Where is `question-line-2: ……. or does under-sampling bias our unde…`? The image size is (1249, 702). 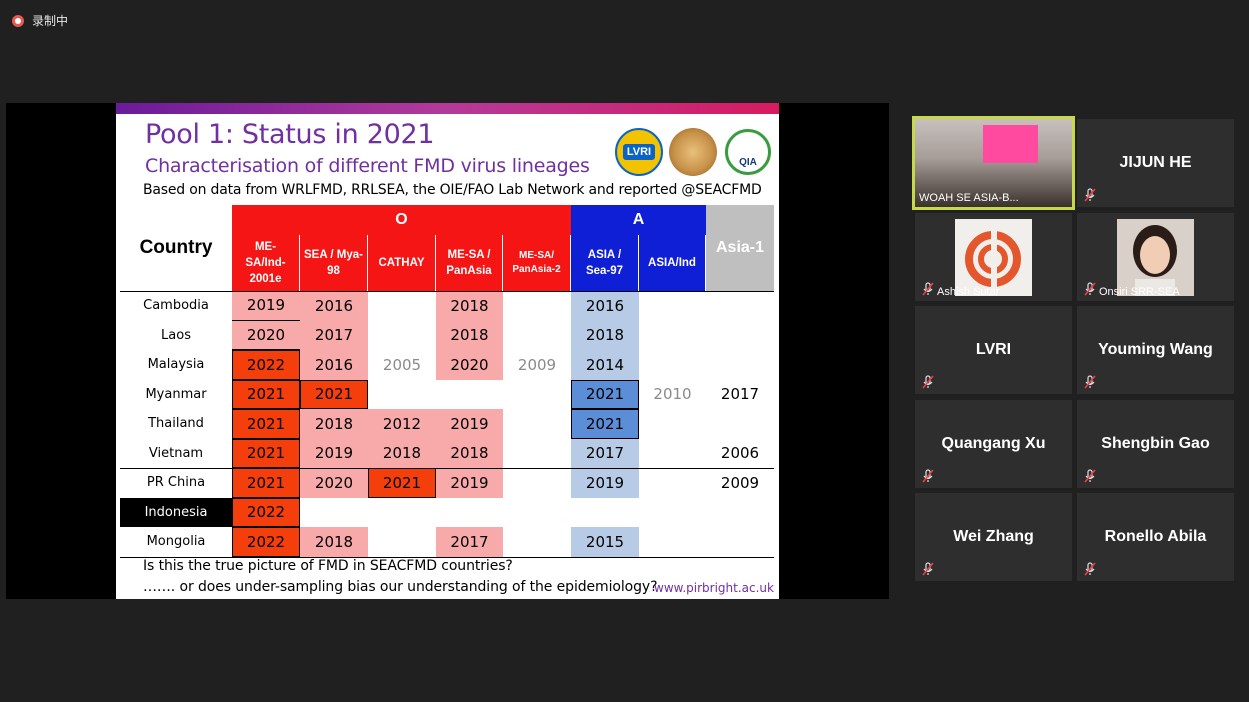 question-line-2: ……. or does under-sampling bias our unde… is located at coordinates (400, 587).